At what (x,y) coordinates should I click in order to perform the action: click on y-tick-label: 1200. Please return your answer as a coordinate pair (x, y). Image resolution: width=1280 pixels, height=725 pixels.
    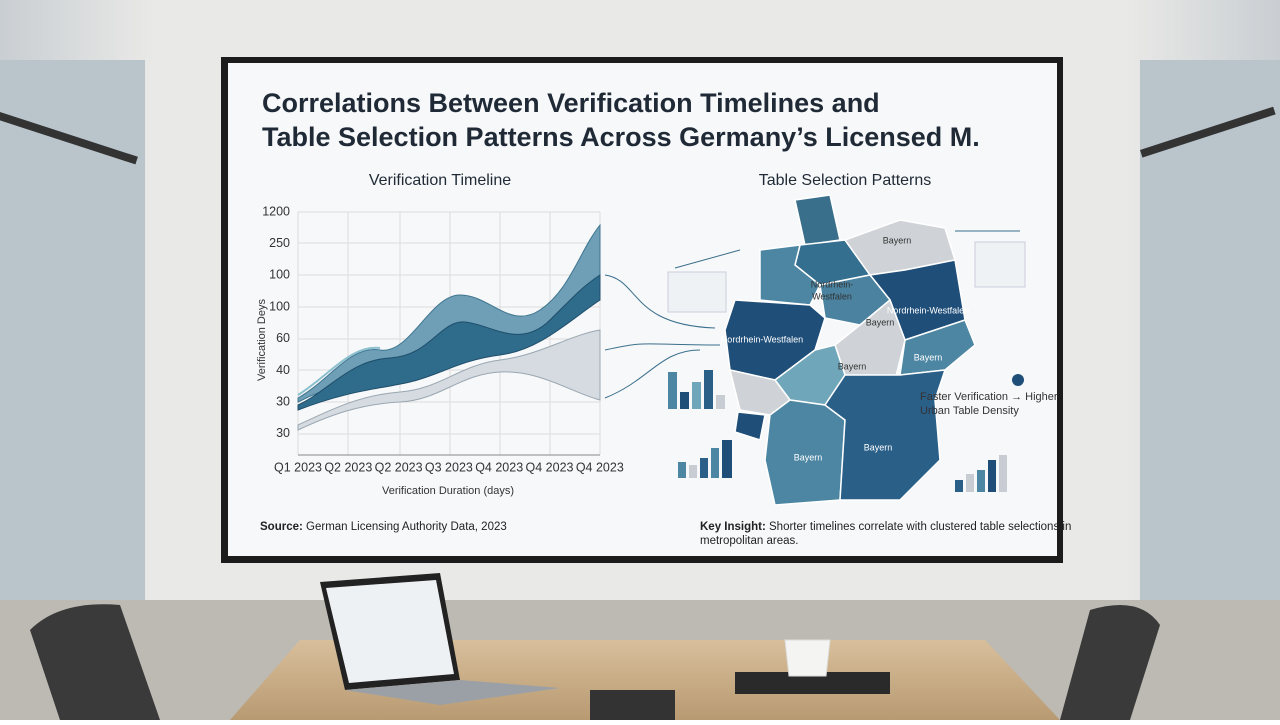
    Looking at the image, I should click on (276, 211).